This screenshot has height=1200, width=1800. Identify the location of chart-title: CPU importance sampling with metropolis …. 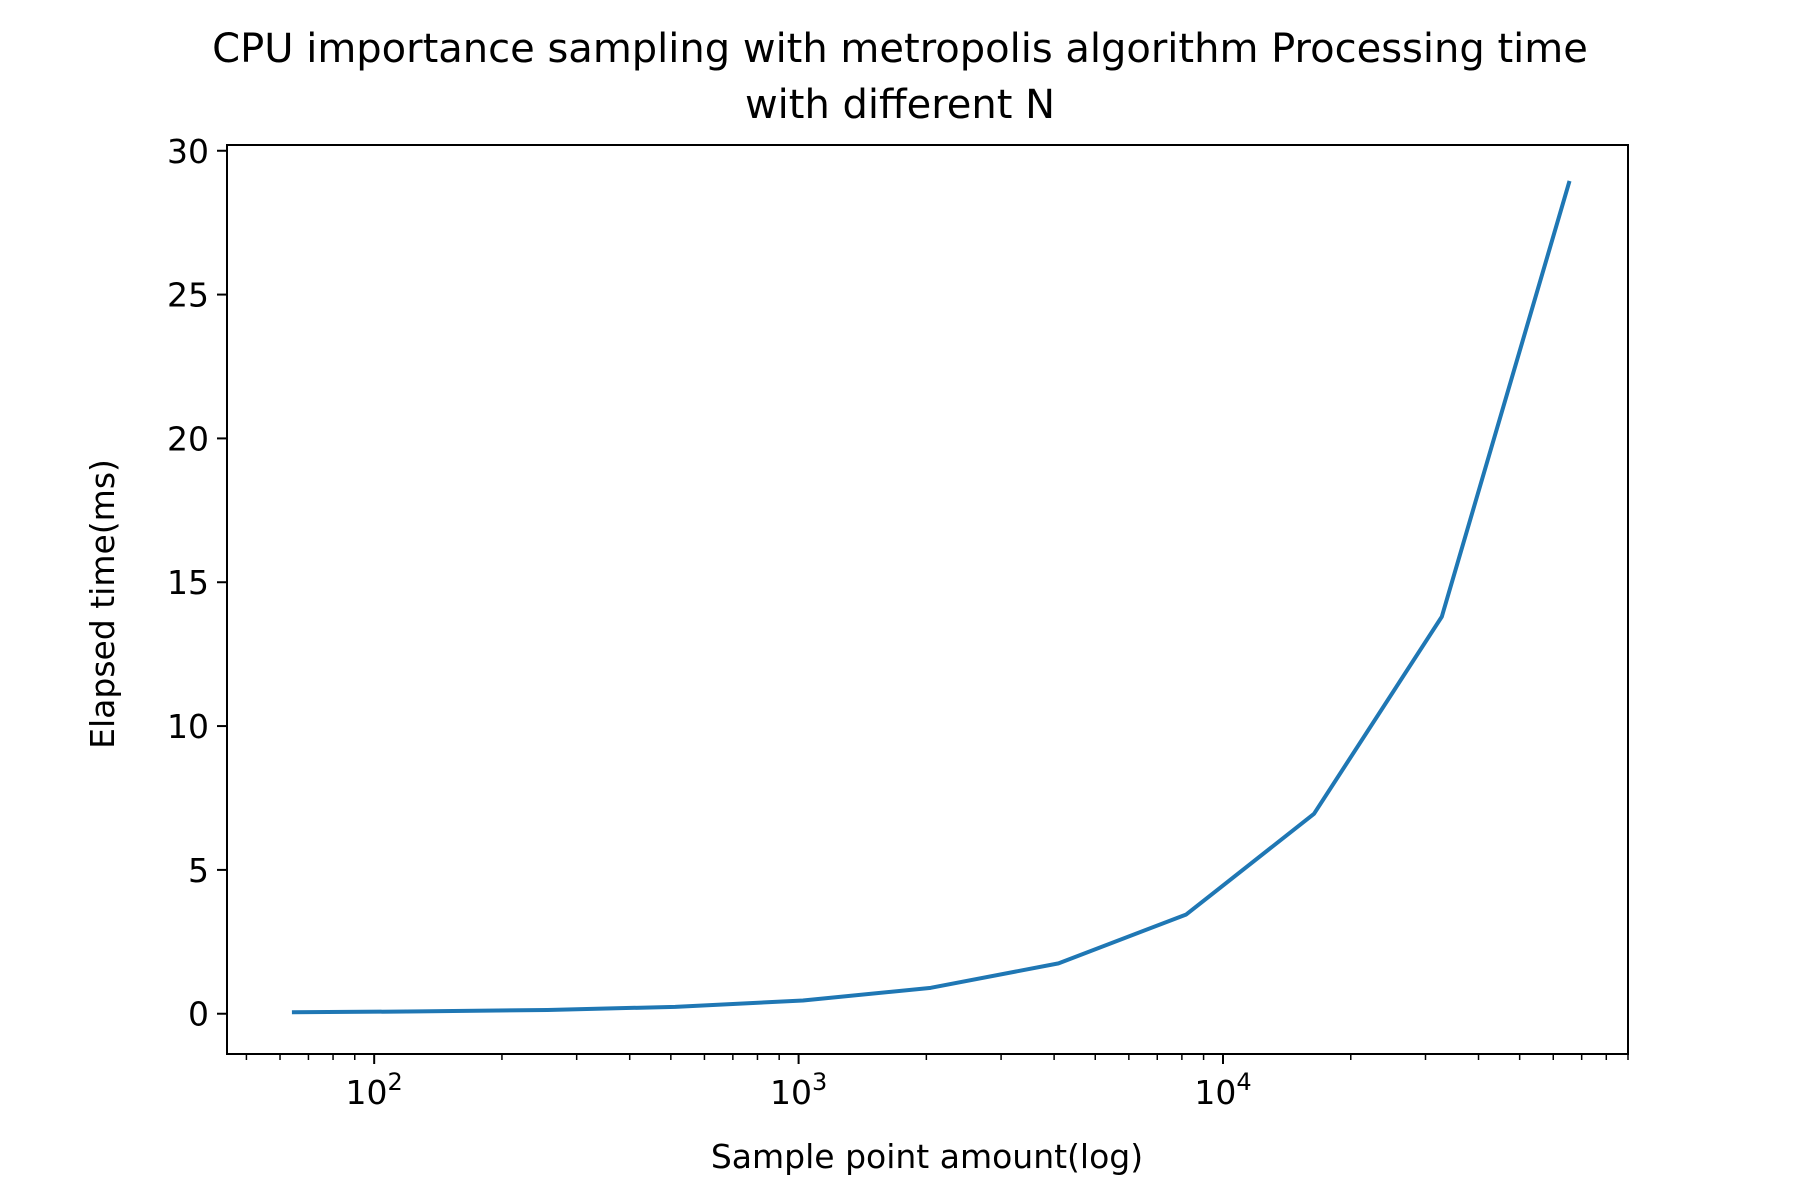
(900, 49).